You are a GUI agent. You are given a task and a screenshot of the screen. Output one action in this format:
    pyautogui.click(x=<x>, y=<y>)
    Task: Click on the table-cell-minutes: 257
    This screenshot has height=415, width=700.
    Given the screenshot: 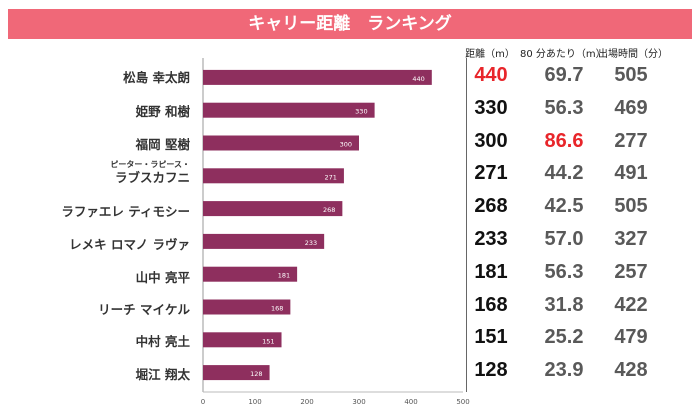 What is the action you would take?
    pyautogui.click(x=631, y=271)
    